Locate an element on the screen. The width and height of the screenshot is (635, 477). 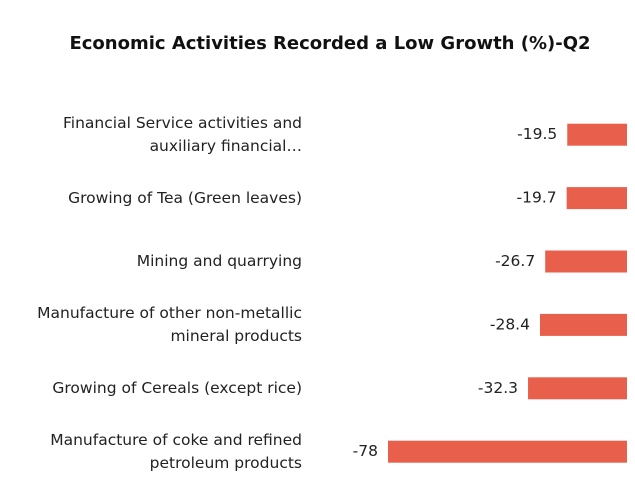
data-label: -28.4 is located at coordinates (510, 324).